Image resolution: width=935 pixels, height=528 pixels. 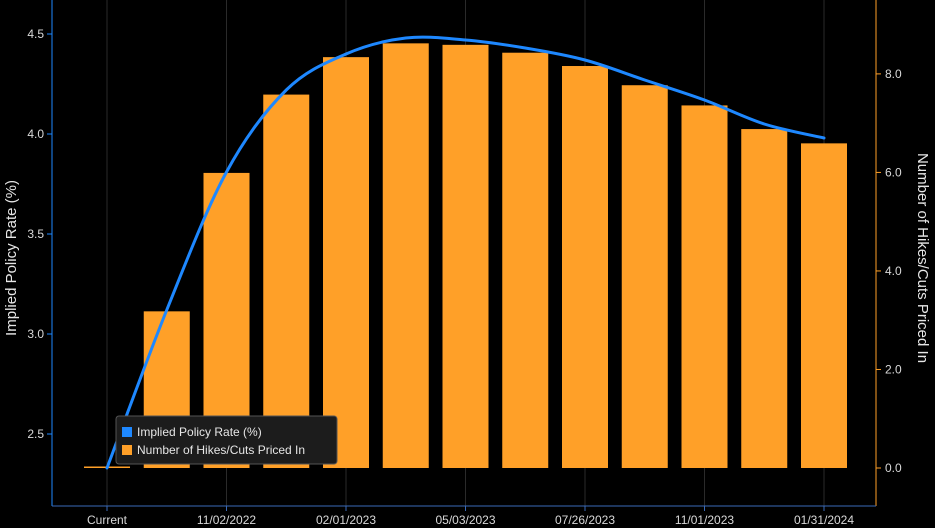 What do you see at coordinates (585, 520) in the screenshot?
I see `x-tick-label: 07/26/2023` at bounding box center [585, 520].